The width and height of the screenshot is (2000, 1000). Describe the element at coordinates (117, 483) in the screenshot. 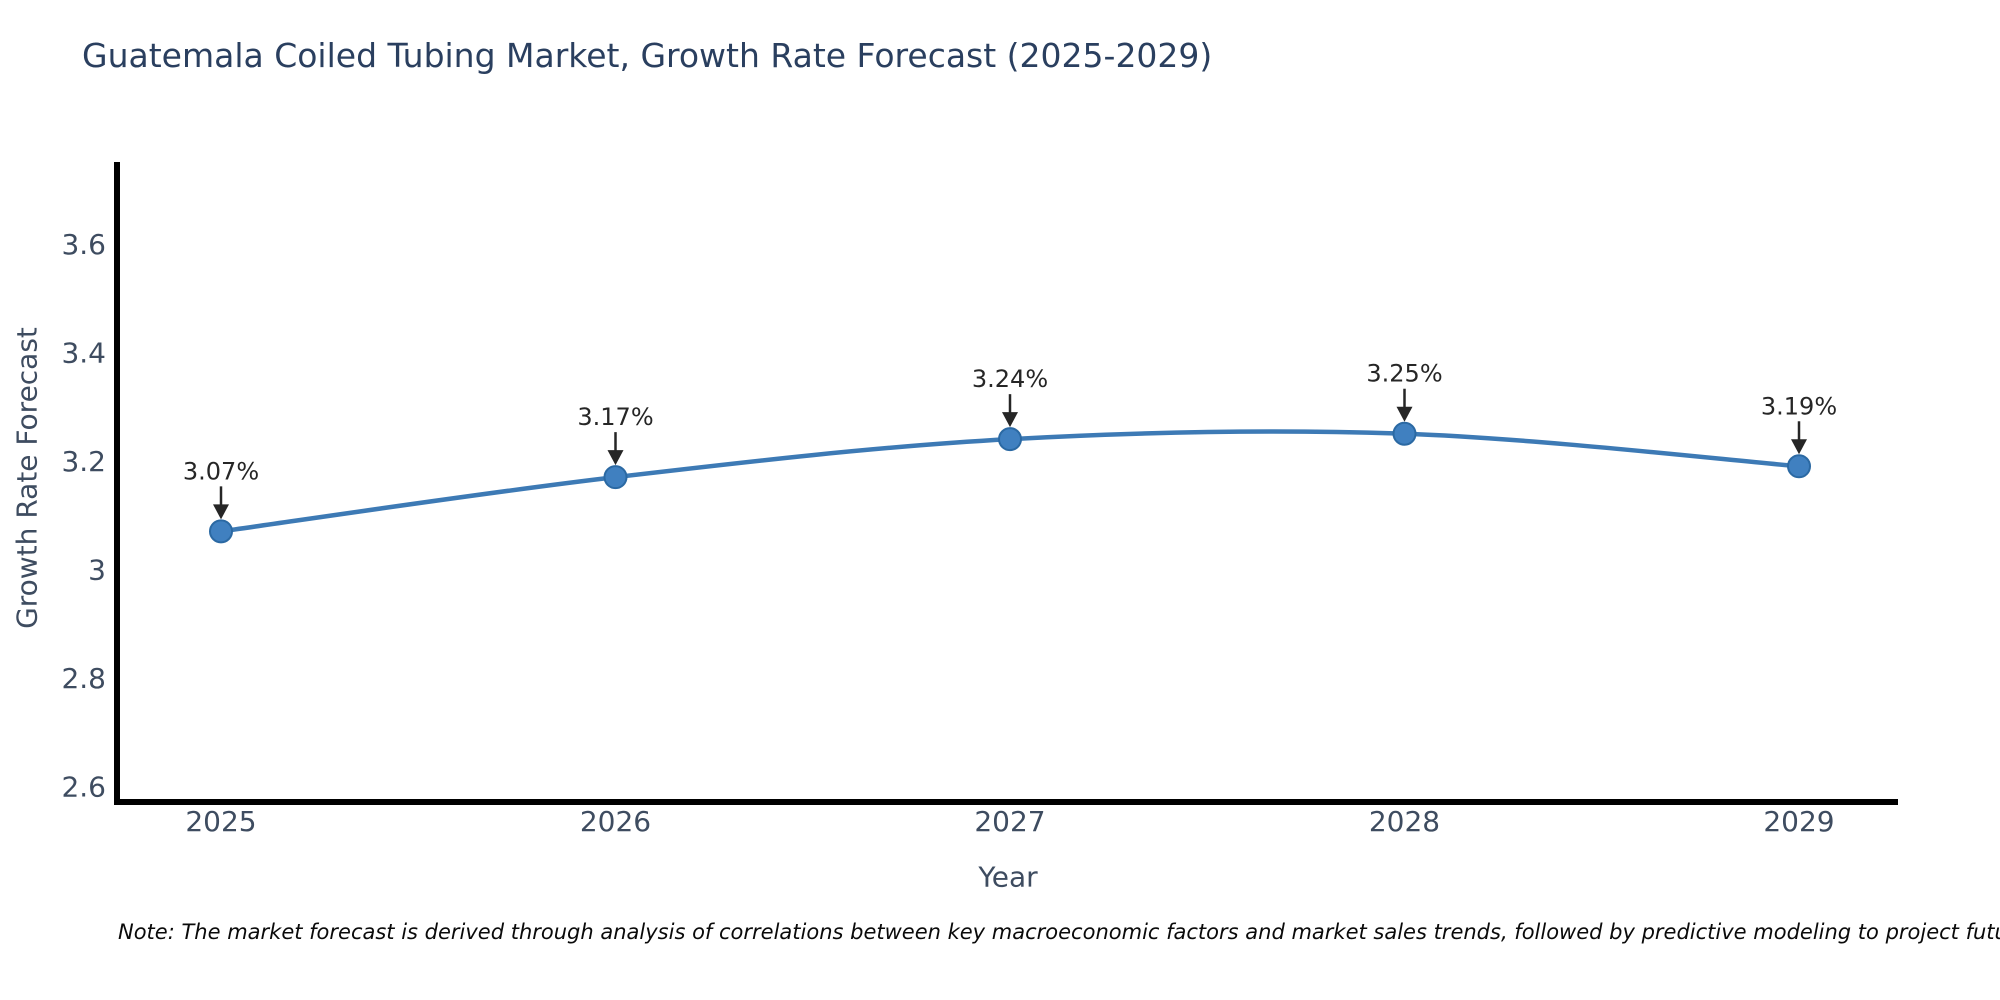

I see `y-axis-spine` at that location.